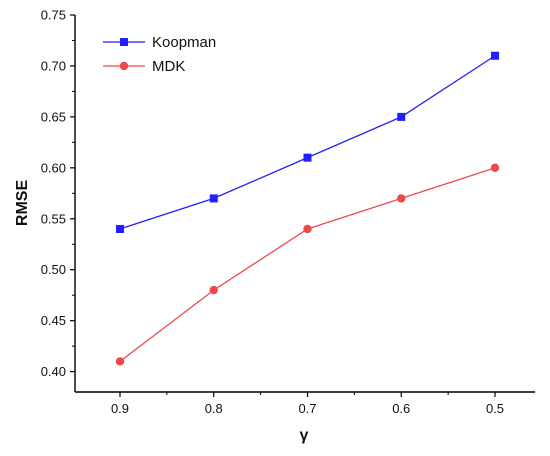 This screenshot has width=550, height=456. What do you see at coordinates (144, 66) in the screenshot?
I see `legend-item: MDK` at bounding box center [144, 66].